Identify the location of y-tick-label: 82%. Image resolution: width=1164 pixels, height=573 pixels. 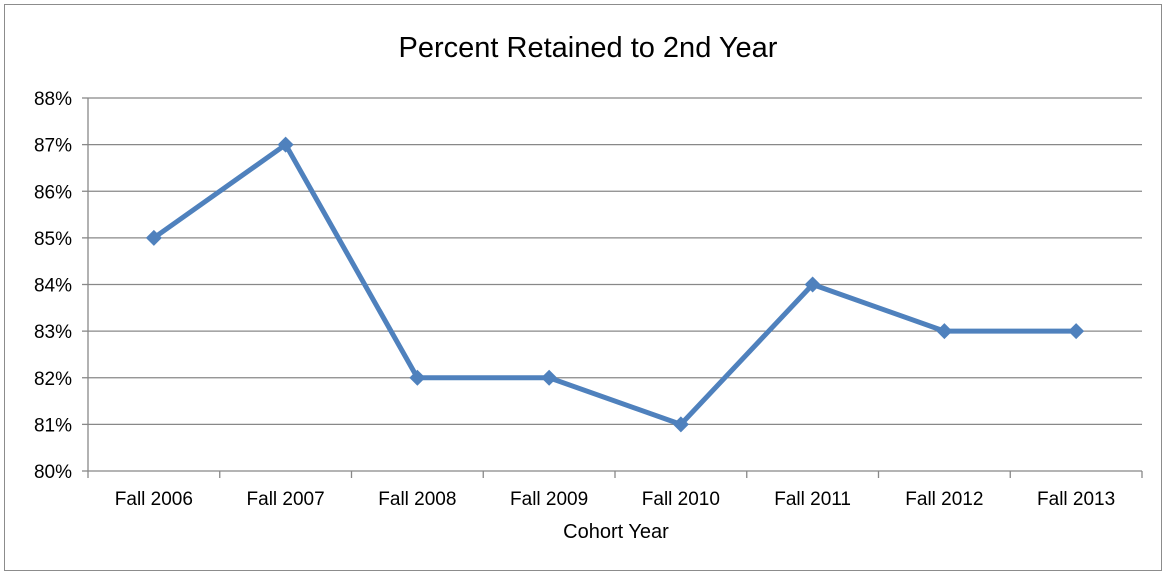
(53, 379).